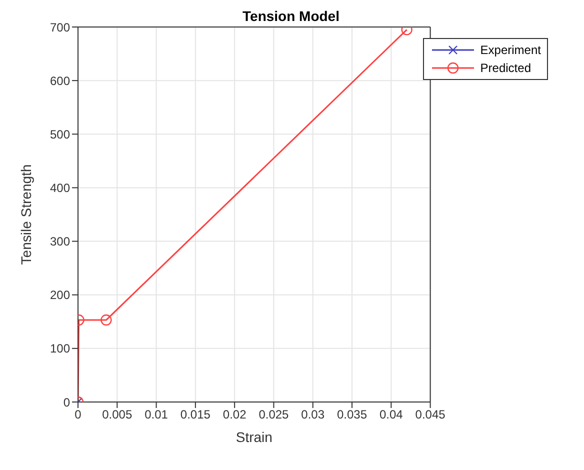 This screenshot has height=470, width=584. What do you see at coordinates (117, 415) in the screenshot?
I see `x-tick-label: 0.005` at bounding box center [117, 415].